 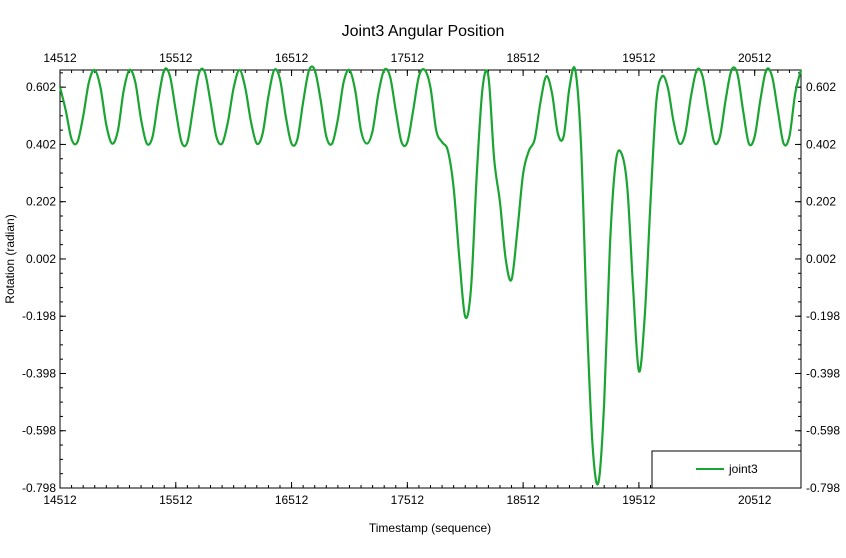 I want to click on y-tick-label-left: 0.202, so click(x=41, y=202).